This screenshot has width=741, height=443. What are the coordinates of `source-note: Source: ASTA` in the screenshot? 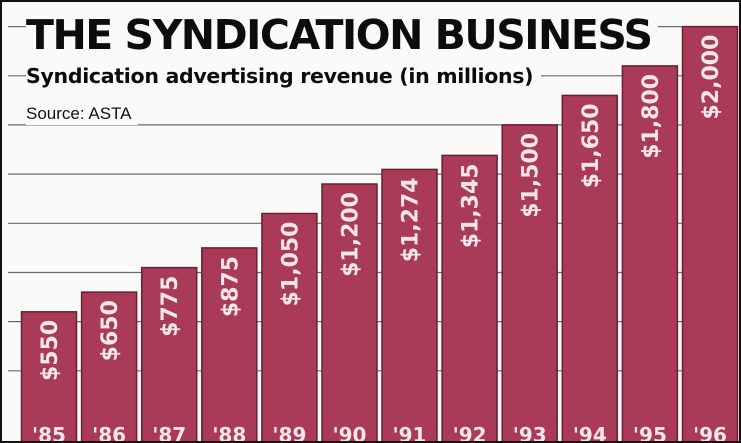 It's located at (82, 114).